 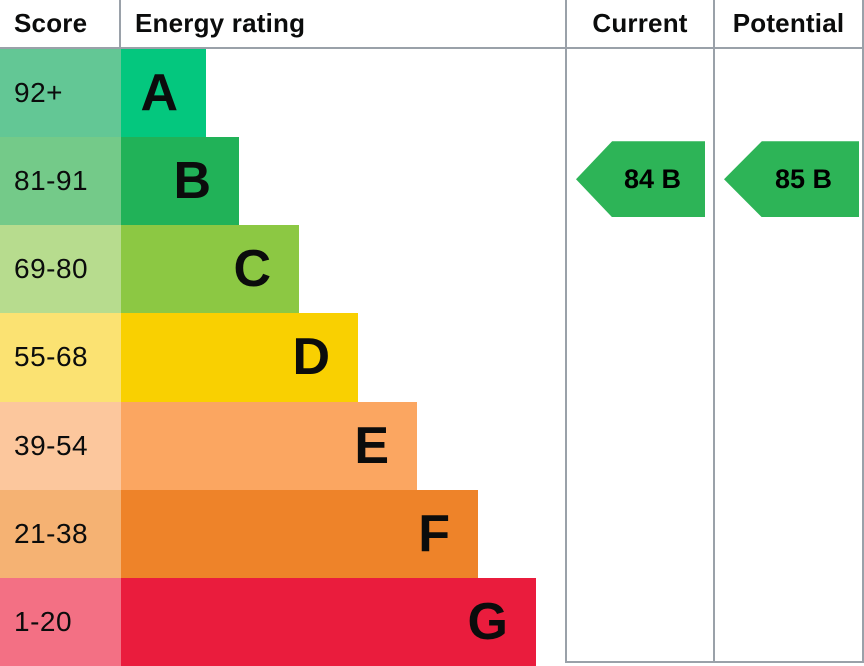 I want to click on band-bar-a: A, so click(x=163, y=93).